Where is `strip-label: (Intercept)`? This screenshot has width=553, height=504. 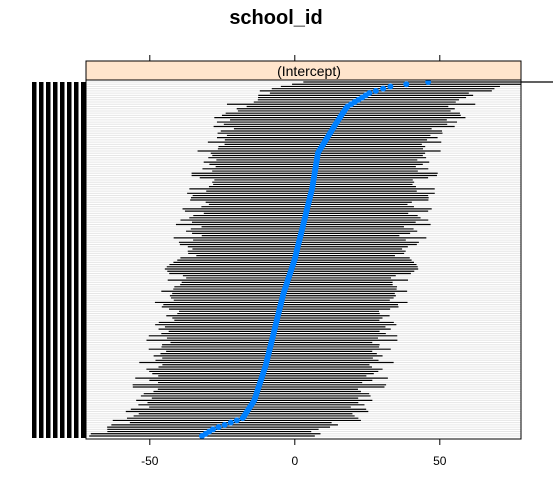
strip-label: (Intercept) is located at coordinates (309, 71).